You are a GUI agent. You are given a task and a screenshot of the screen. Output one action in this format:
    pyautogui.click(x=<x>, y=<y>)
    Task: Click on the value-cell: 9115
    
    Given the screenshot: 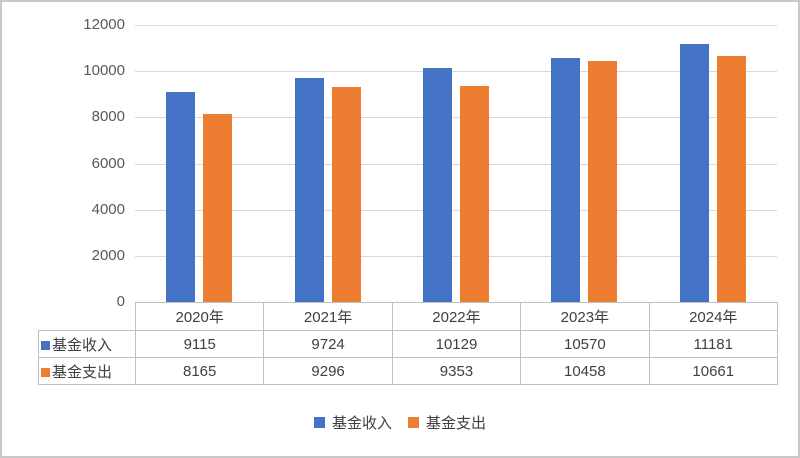 What is the action you would take?
    pyautogui.click(x=199, y=344)
    